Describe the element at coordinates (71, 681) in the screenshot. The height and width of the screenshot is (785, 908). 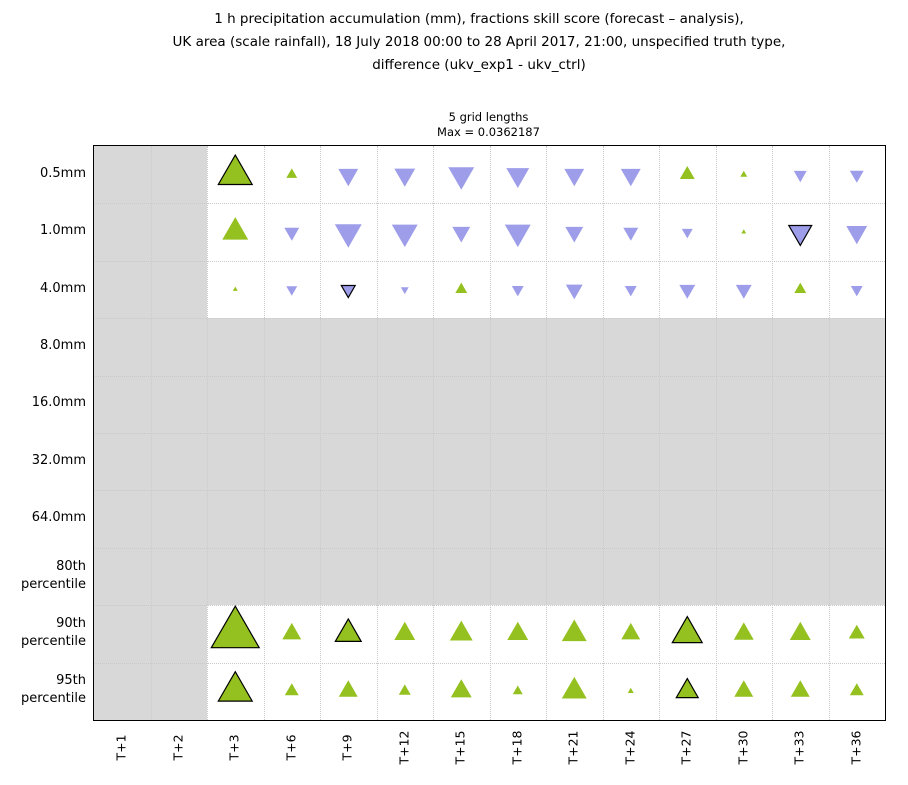
I see `y-tick-label-line: 95th` at that location.